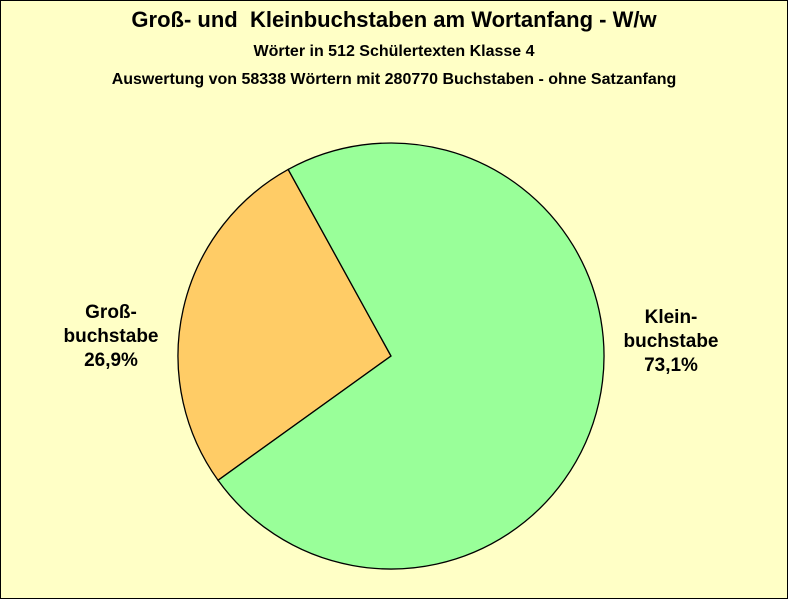 The image size is (788, 599). What do you see at coordinates (394, 51) in the screenshot?
I see `chart-subtitle: Wörter in 512 Schülertexten Klasse 4` at bounding box center [394, 51].